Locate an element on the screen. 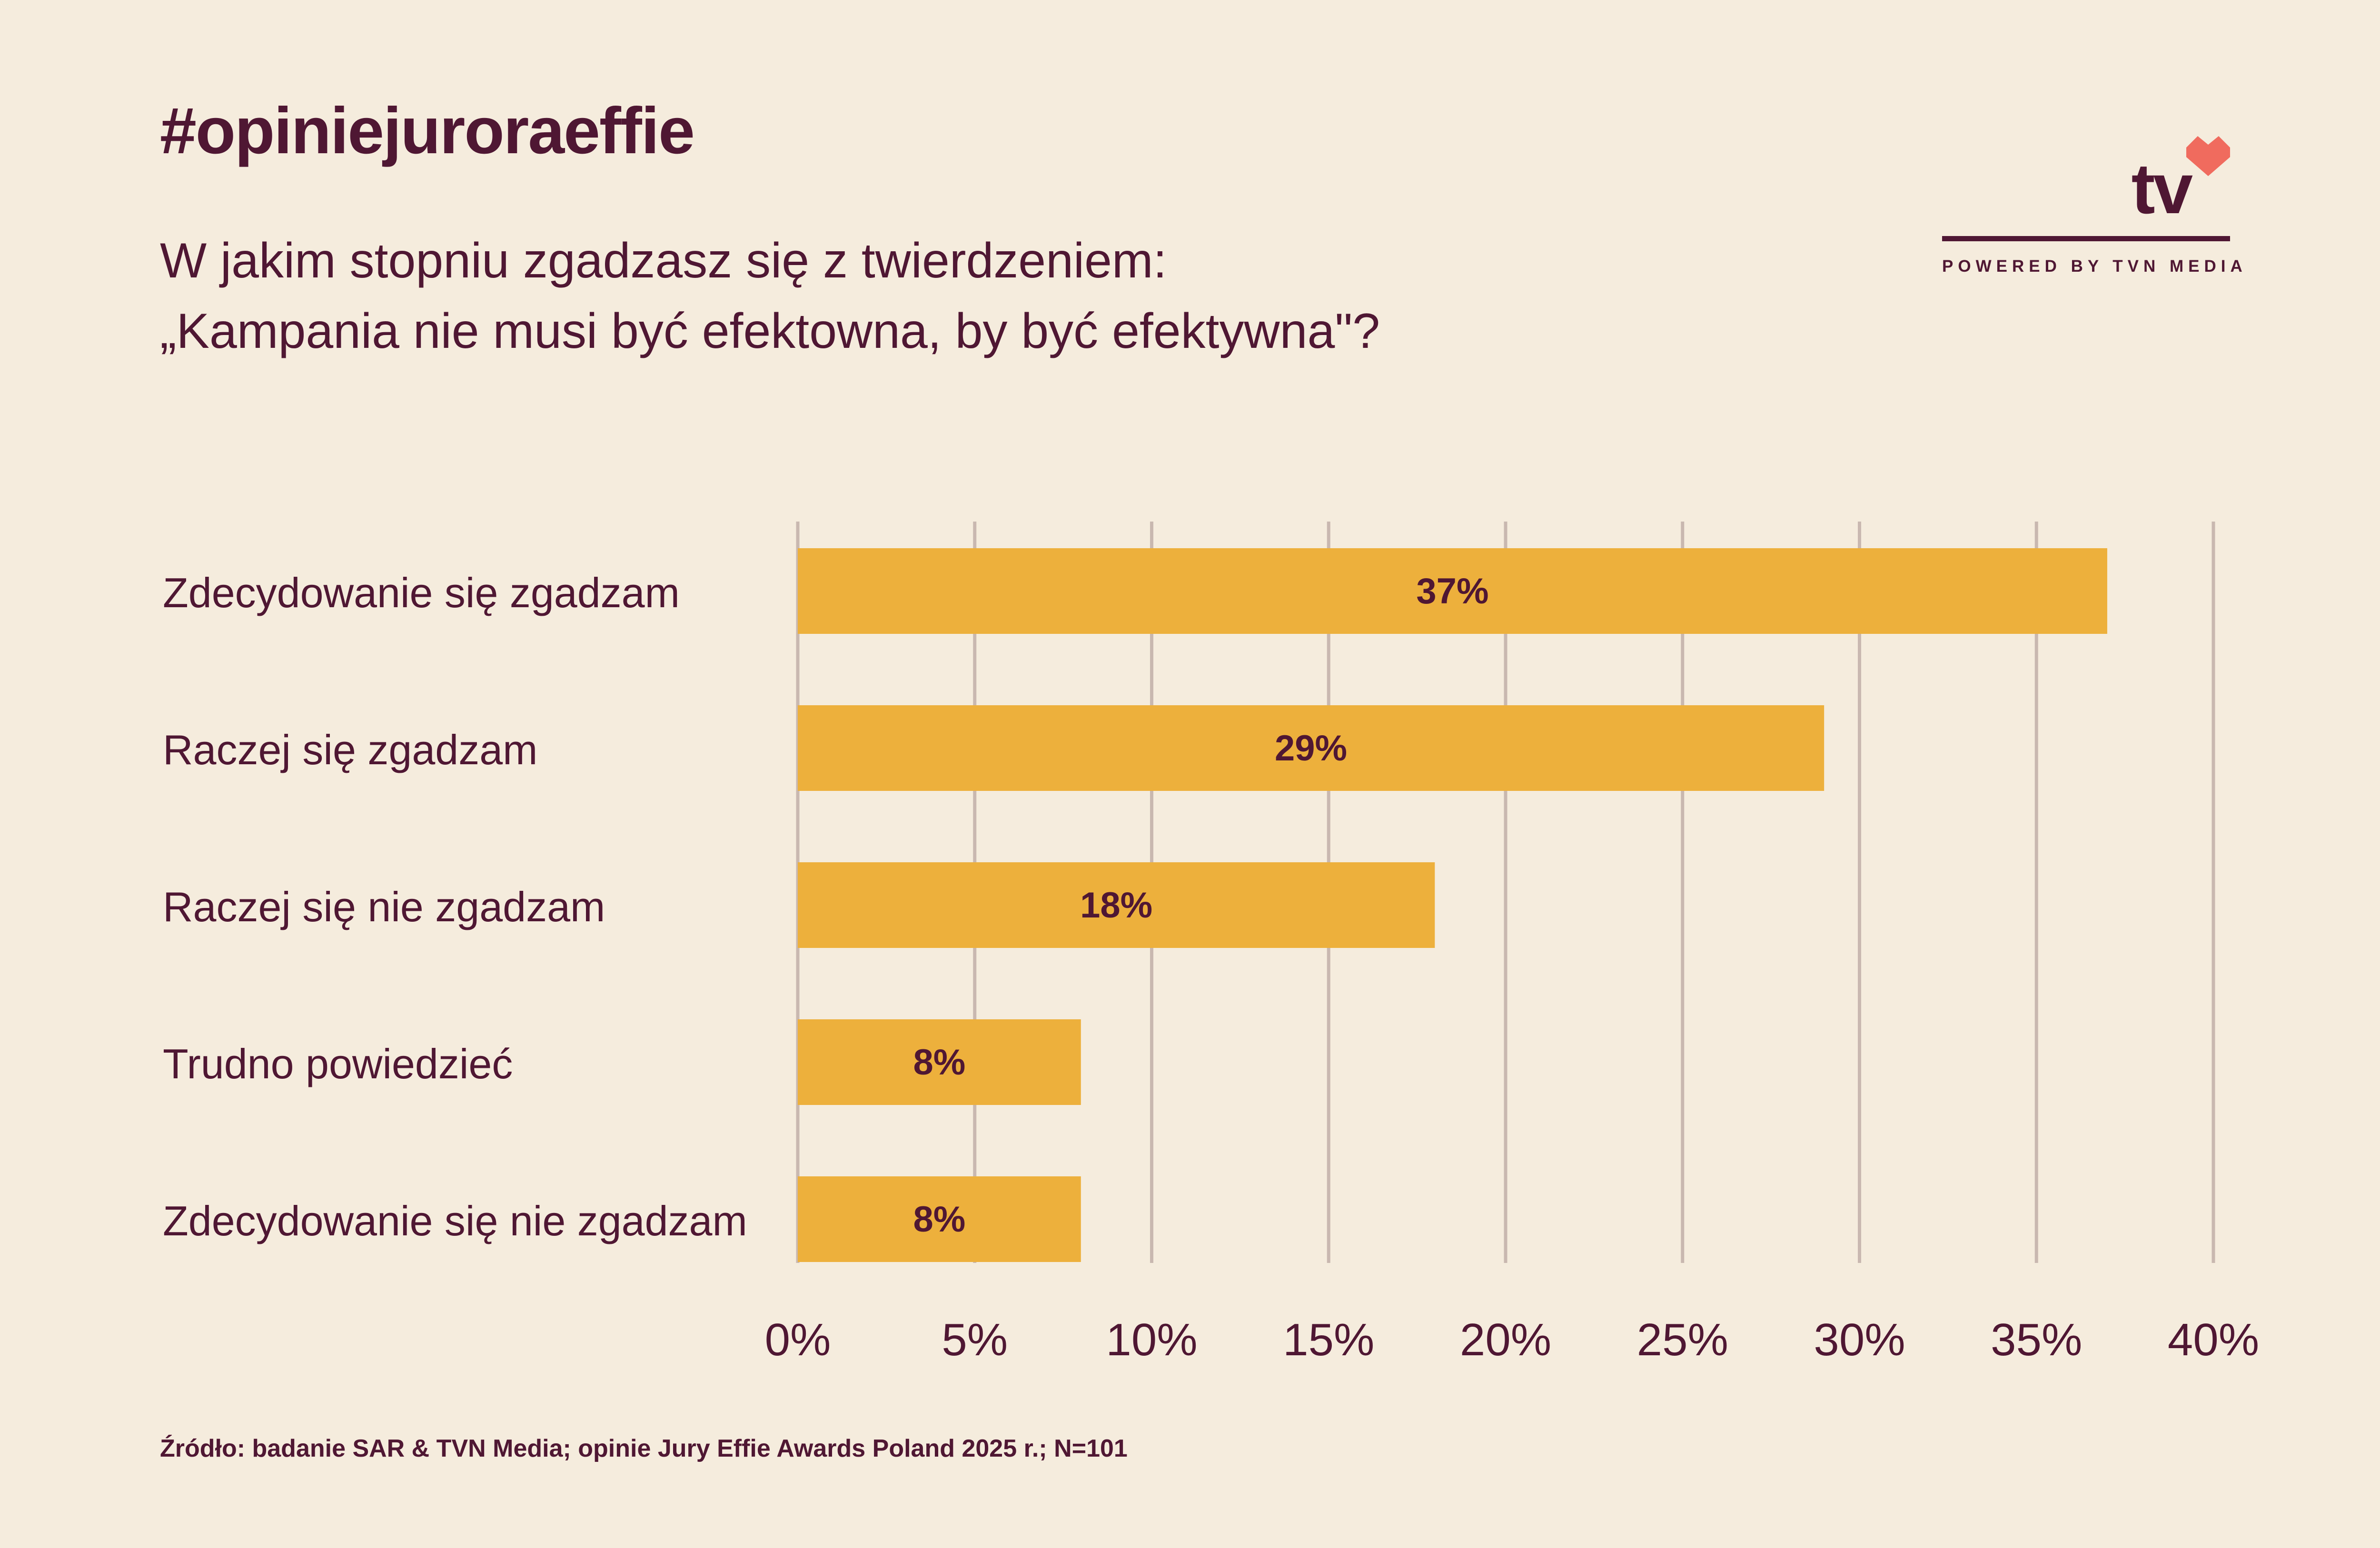 The image size is (2380, 1548). x-tick-label: 10% is located at coordinates (1151, 1339).